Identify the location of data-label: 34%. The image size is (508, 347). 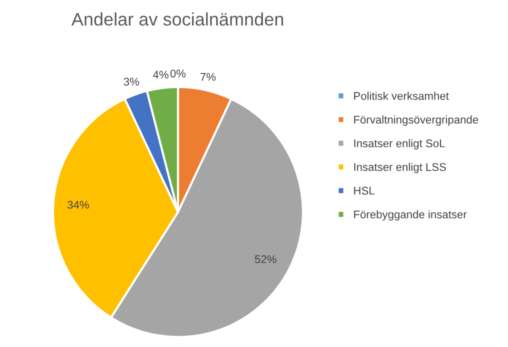
(78, 204).